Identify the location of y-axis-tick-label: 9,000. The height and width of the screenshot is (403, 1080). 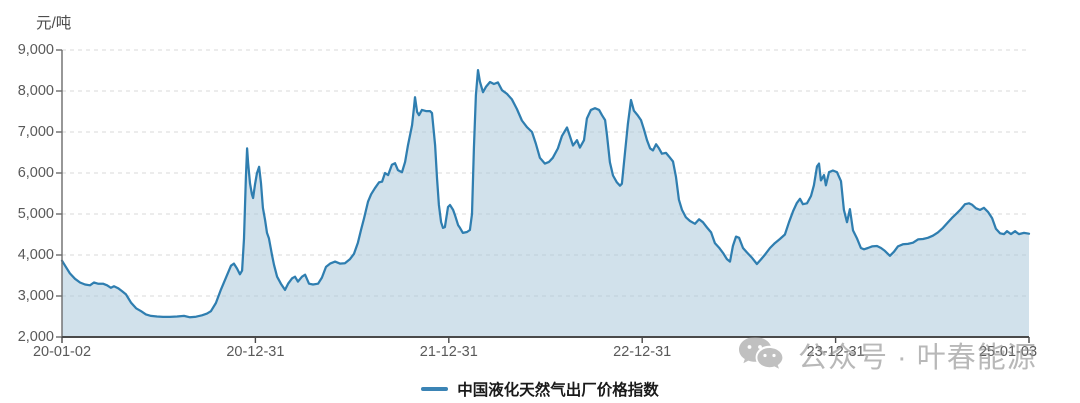
(35, 49).